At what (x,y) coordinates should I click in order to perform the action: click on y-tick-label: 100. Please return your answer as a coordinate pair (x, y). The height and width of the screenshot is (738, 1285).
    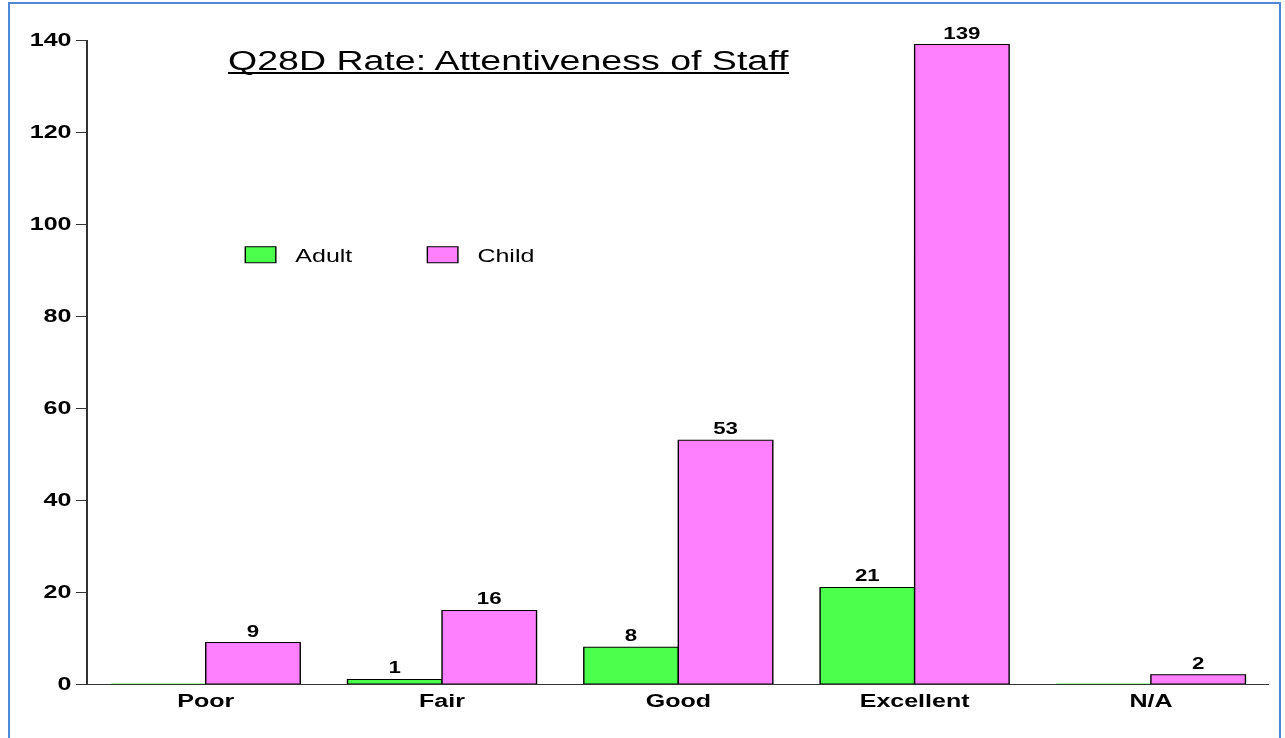
    Looking at the image, I should click on (50, 224).